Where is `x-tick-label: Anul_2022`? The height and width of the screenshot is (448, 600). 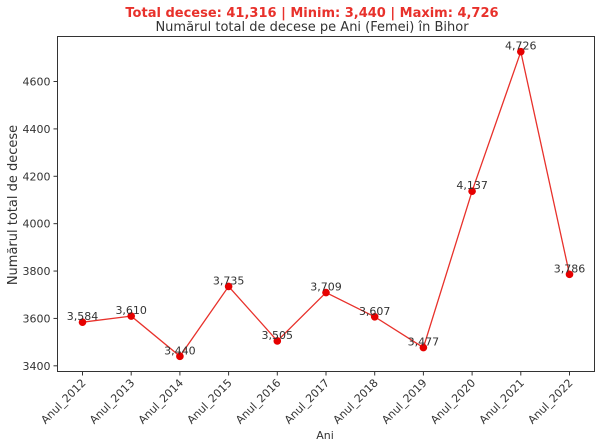
x-tick-label: Anul_2022 is located at coordinates (550, 401).